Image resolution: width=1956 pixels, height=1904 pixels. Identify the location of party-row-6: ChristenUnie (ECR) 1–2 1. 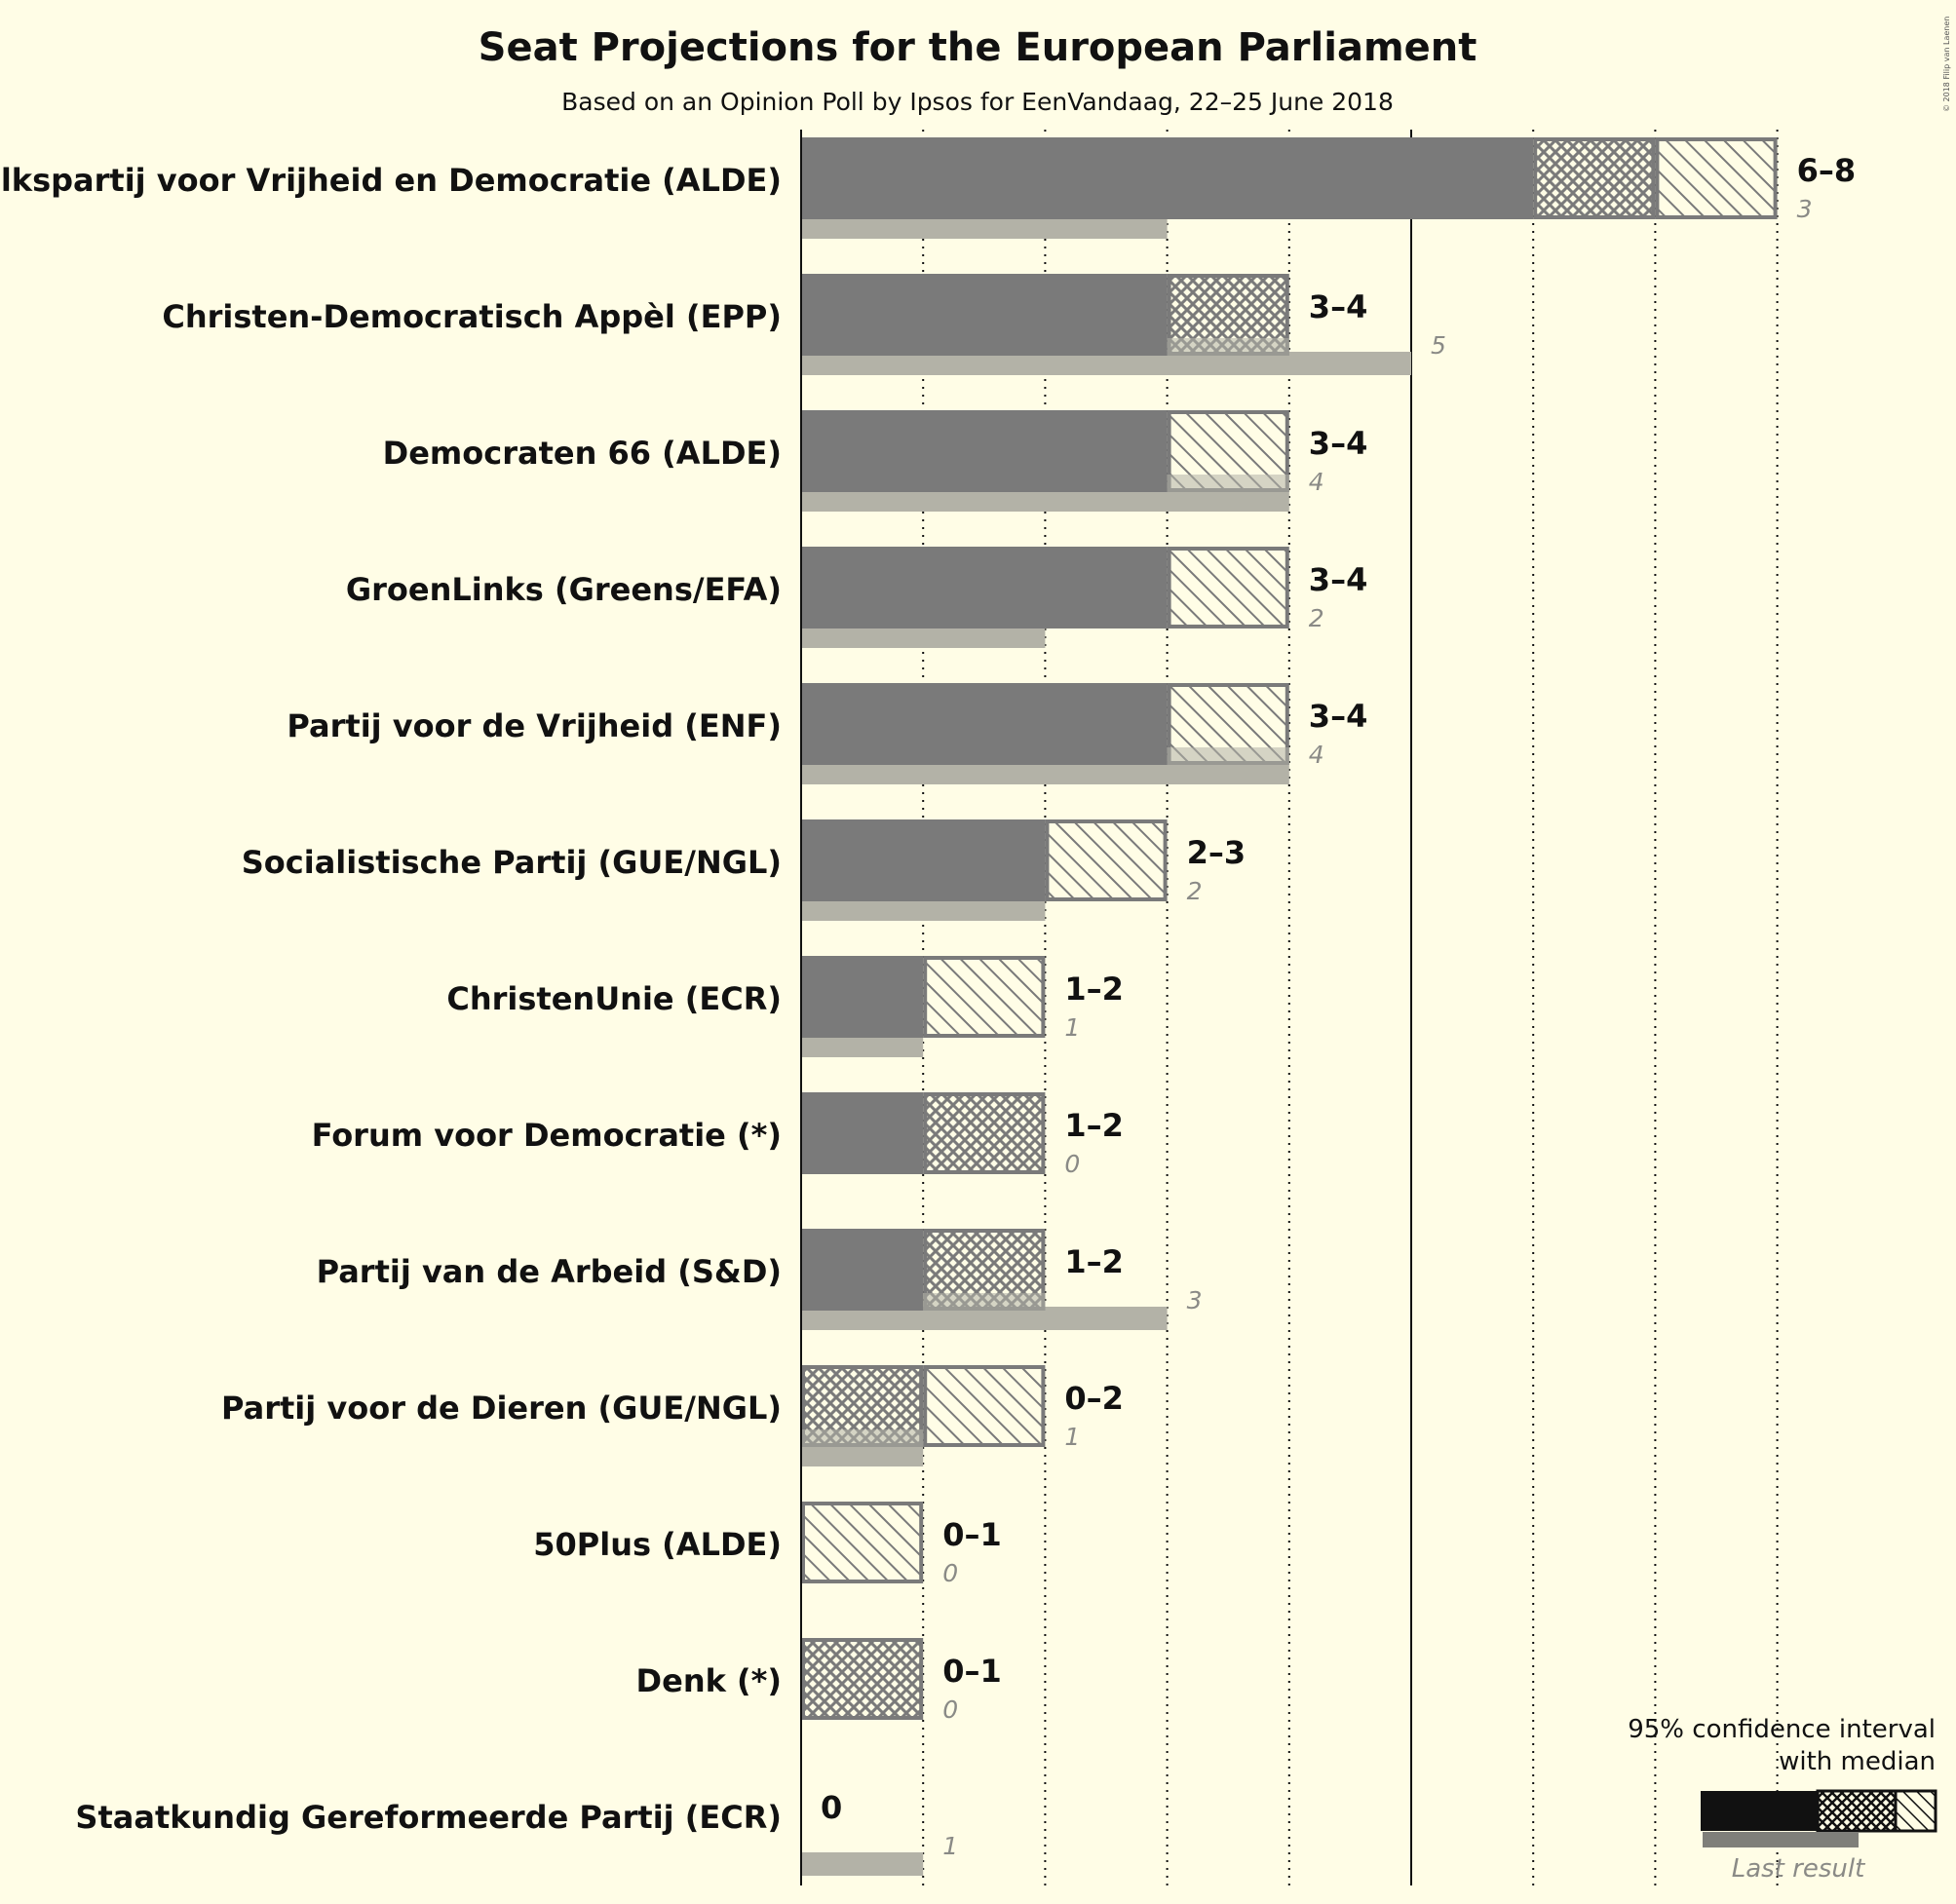
(785, 1006).